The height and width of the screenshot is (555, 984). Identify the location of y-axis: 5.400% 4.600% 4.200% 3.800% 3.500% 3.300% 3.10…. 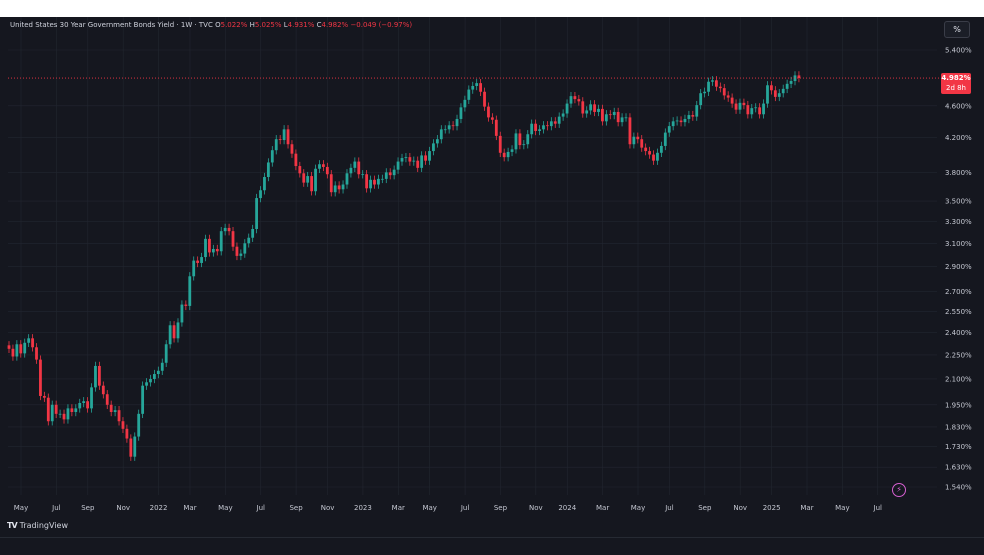
(958, 269).